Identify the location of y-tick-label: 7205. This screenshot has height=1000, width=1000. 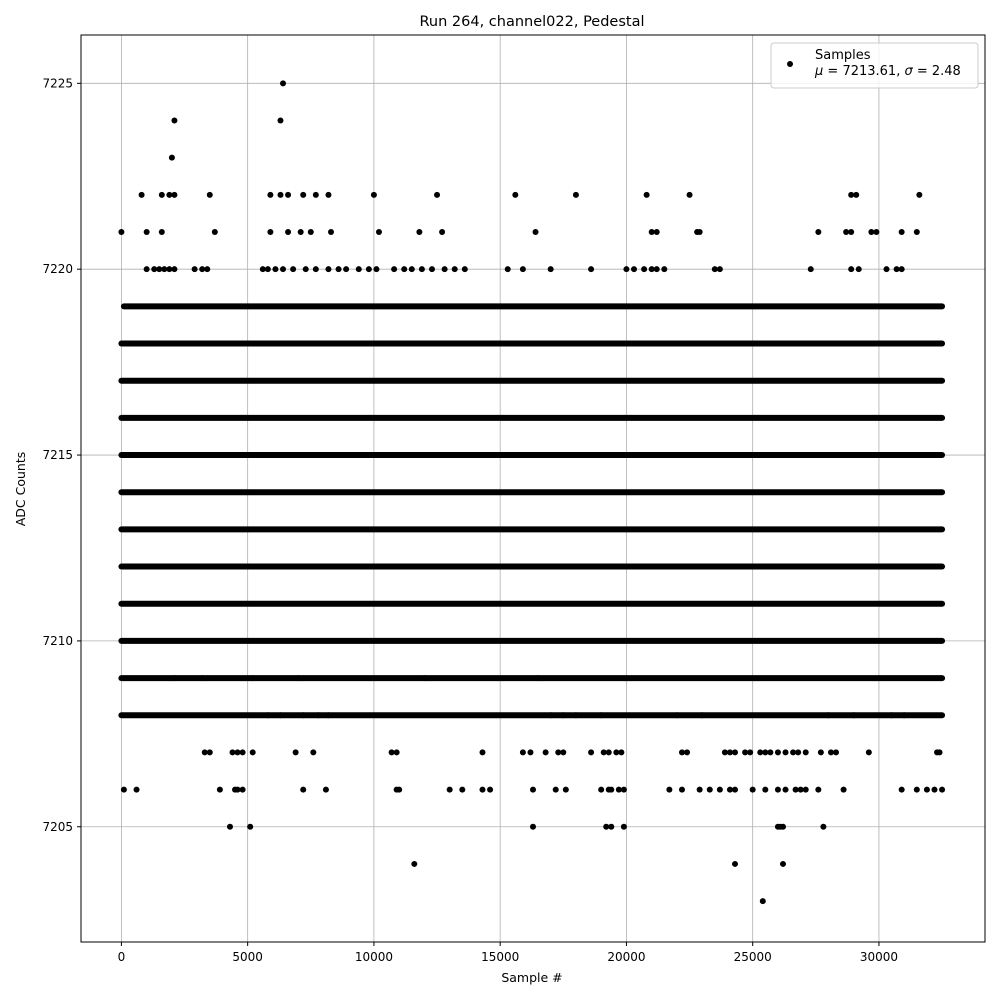
(57, 827).